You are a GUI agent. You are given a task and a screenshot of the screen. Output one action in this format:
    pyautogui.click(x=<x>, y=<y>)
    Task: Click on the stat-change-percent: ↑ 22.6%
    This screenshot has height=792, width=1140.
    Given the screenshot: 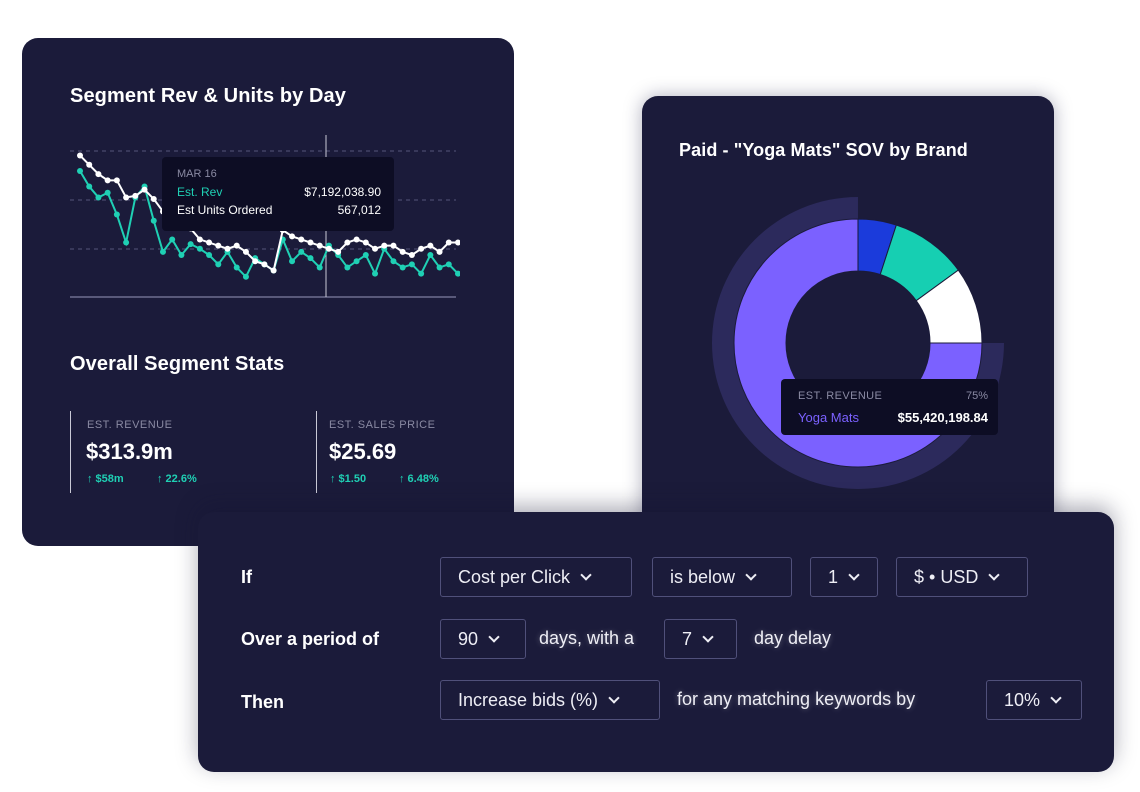 What is the action you would take?
    pyautogui.click(x=177, y=479)
    